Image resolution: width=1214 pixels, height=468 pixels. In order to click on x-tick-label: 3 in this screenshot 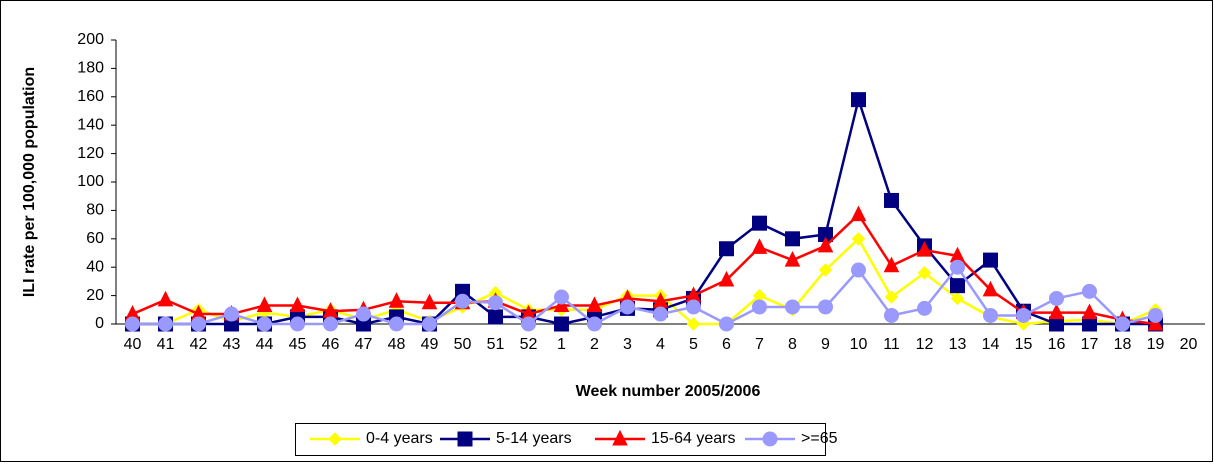, I will do `click(627, 344)`.